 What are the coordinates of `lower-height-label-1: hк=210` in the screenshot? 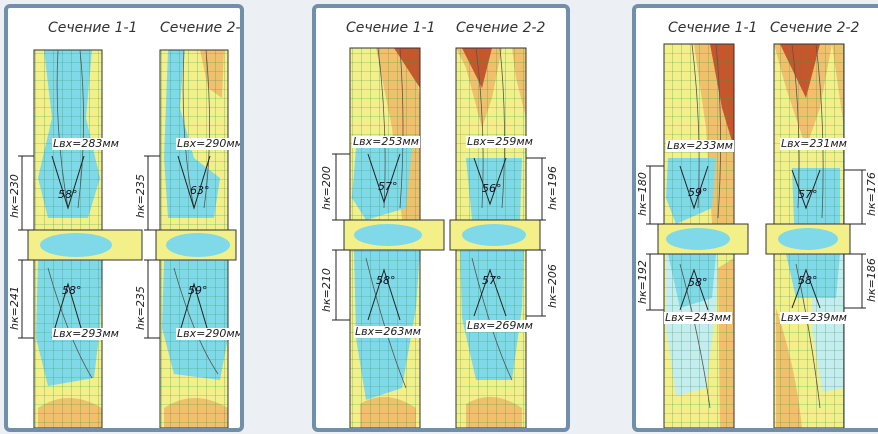 It's located at (326, 290).